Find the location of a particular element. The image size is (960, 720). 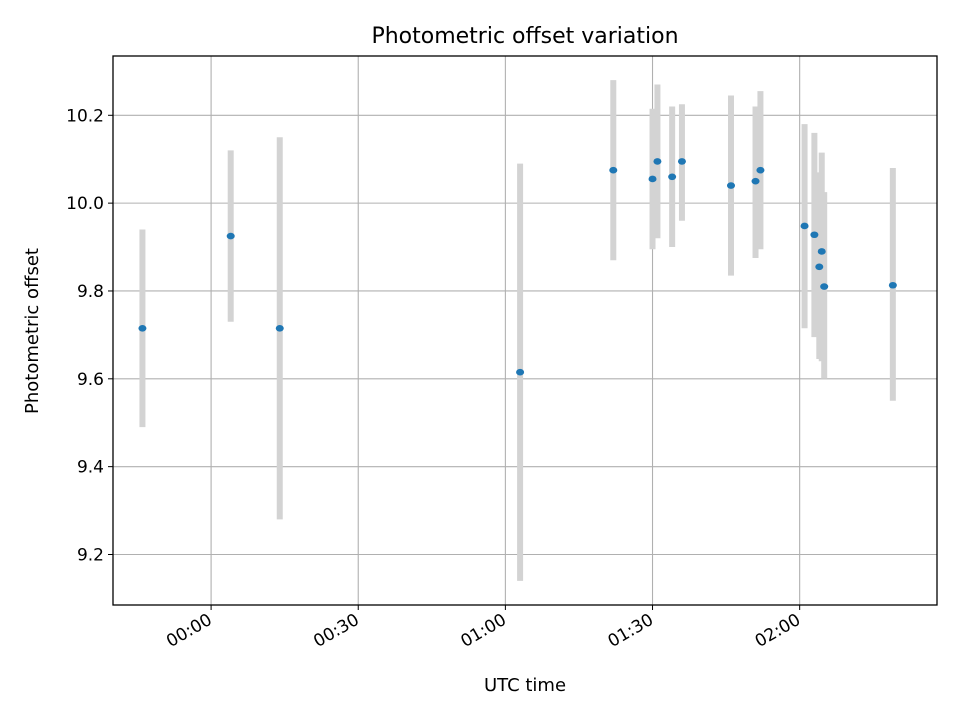

y-tick-label: 9.2 is located at coordinates (90, 555).